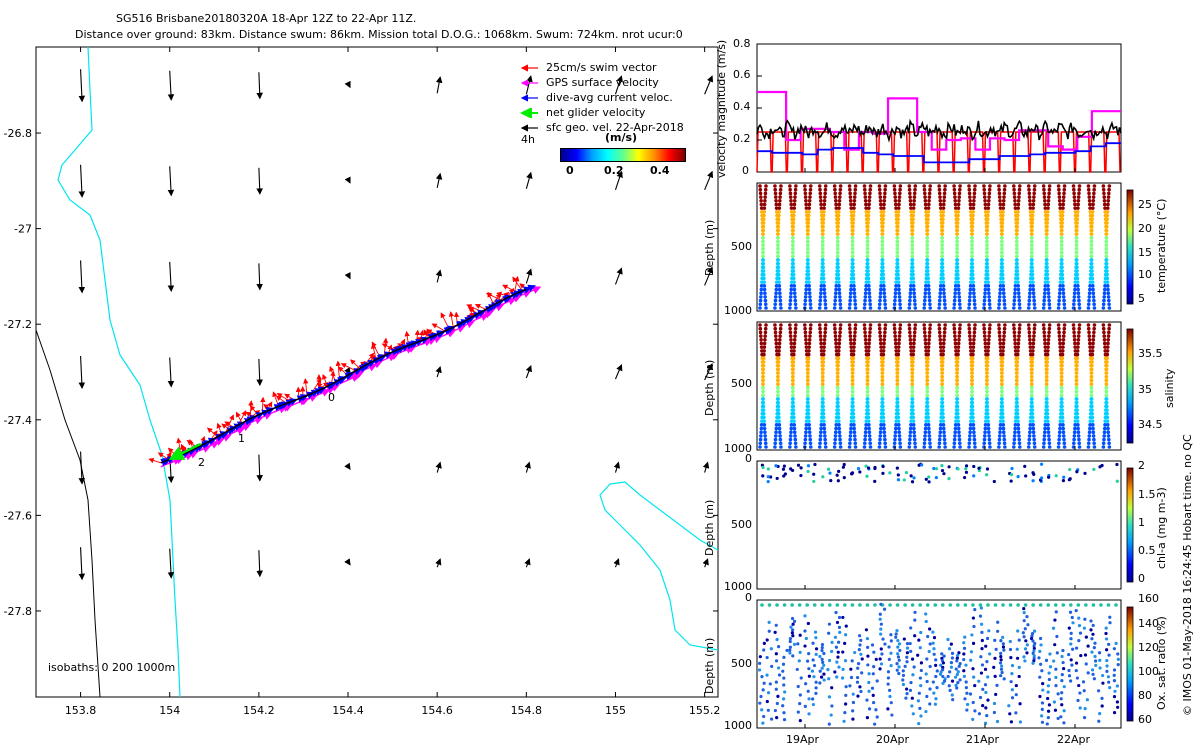  I want to click on speed-colorbar-unit: (m/s), so click(621, 137).